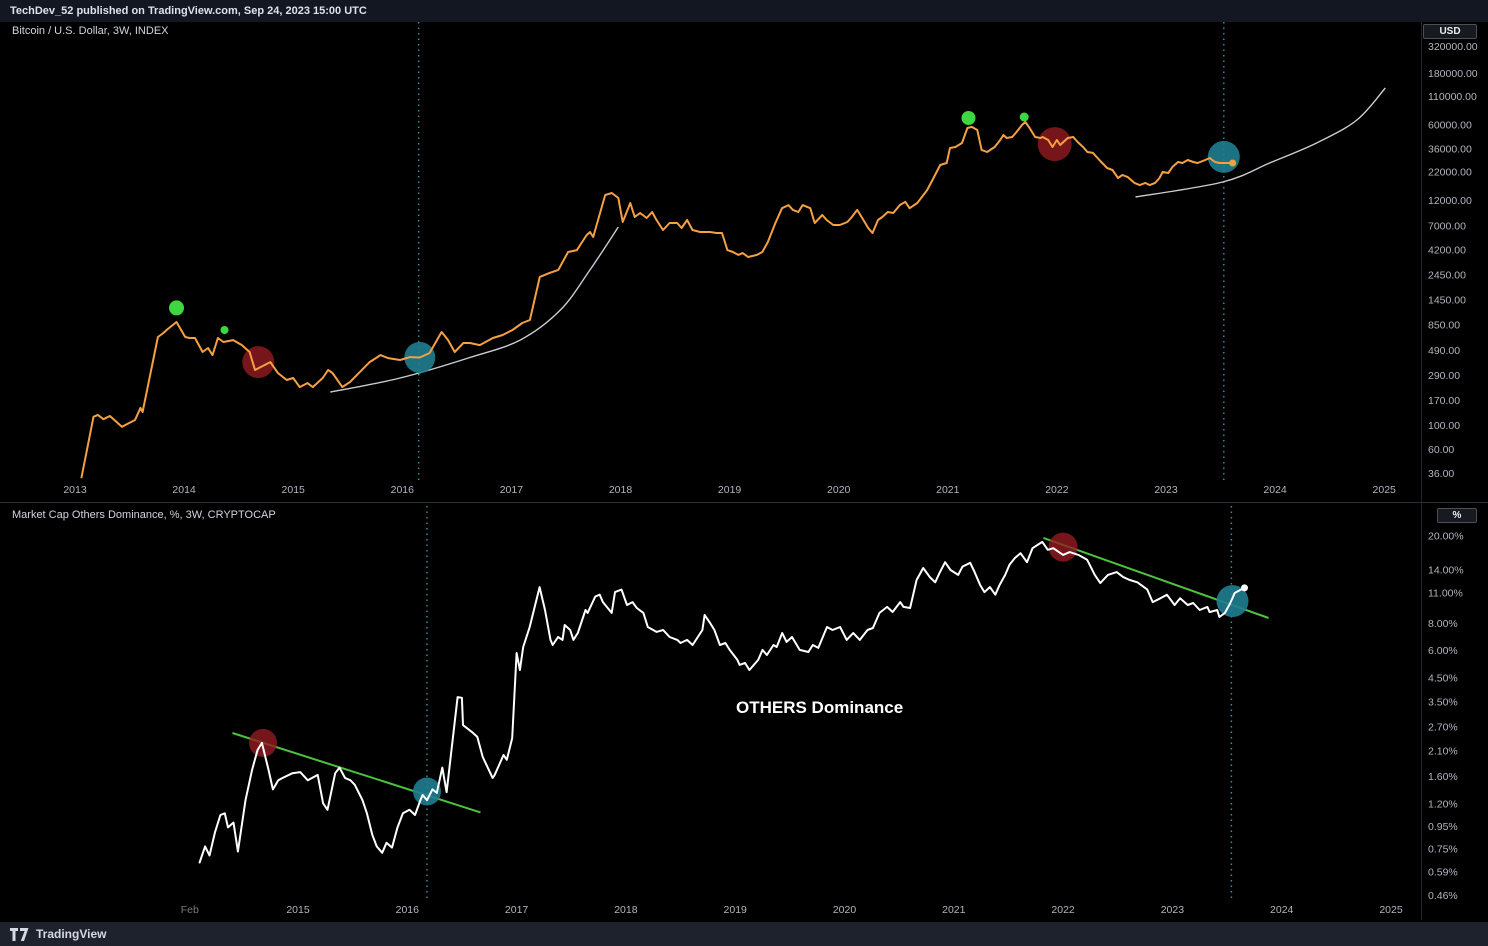 The width and height of the screenshot is (1488, 946). I want to click on price-tick-label: 2.10%, so click(1443, 751).